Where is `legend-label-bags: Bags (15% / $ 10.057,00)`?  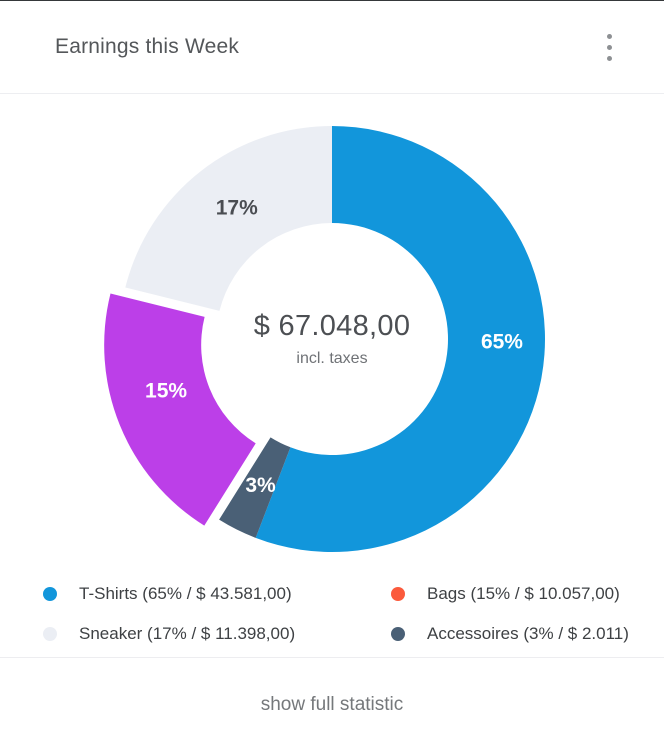
legend-label-bags: Bags (15% / $ 10.057,00) is located at coordinates (523, 593).